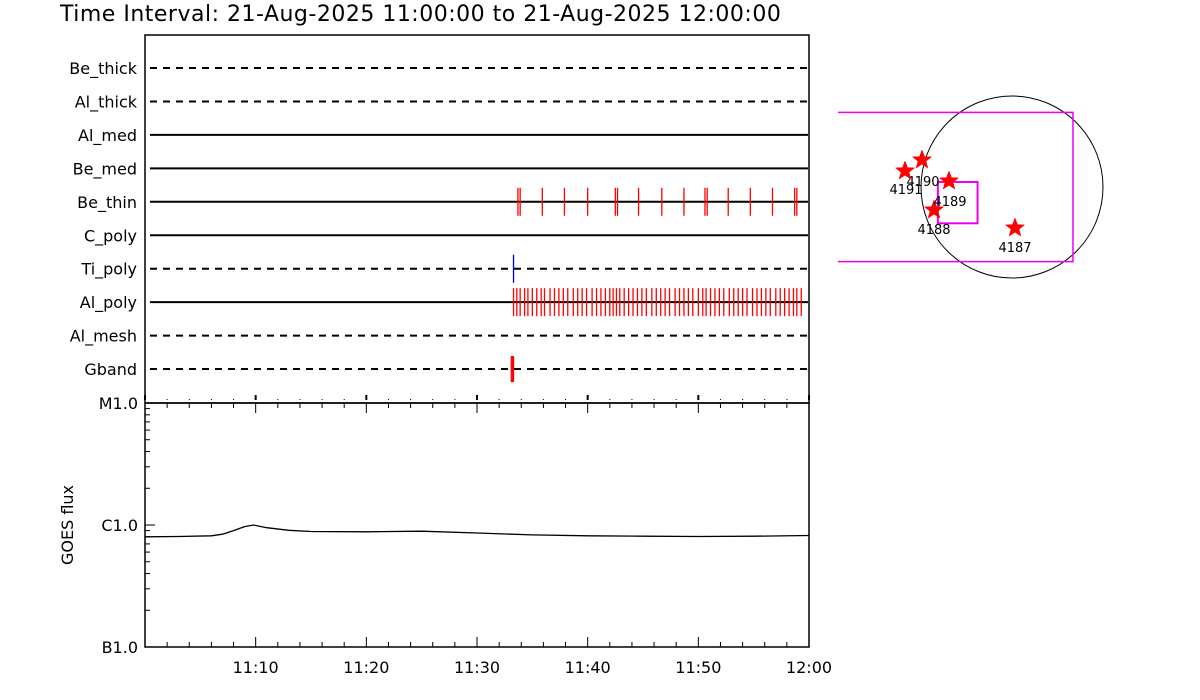  Describe the element at coordinates (1014, 248) in the screenshot. I see `active-region-label: 4187` at that location.